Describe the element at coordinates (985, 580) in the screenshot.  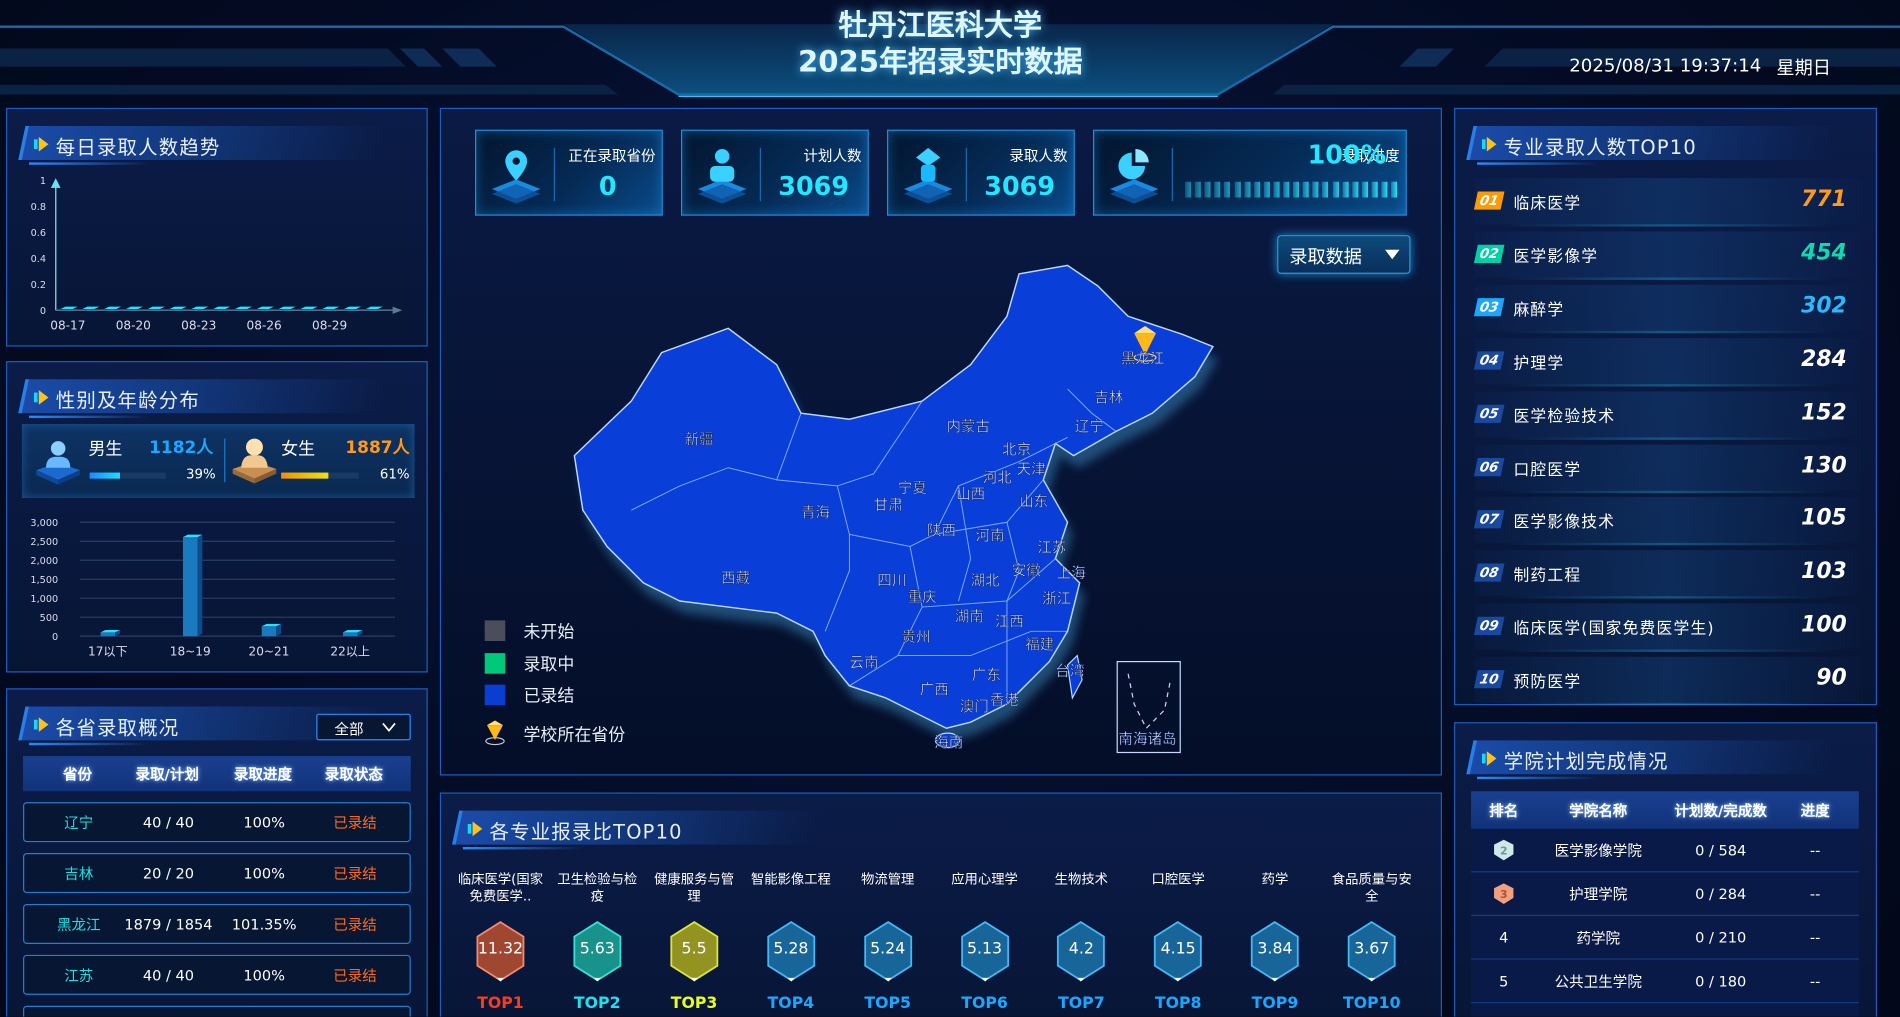
I see `province-label: 湖北` at that location.